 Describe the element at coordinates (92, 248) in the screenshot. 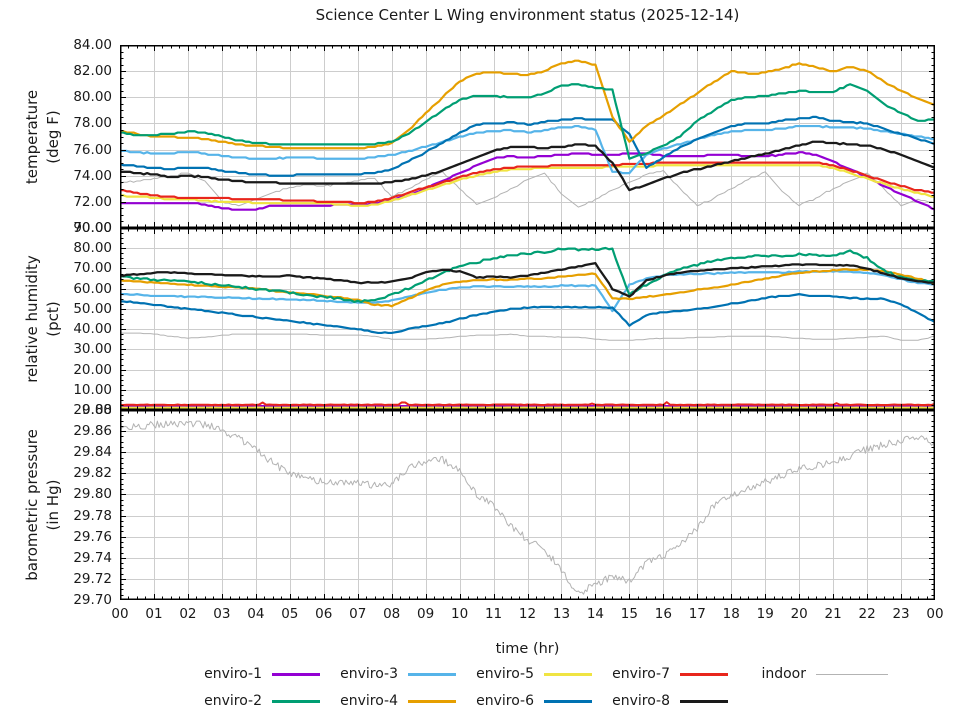

I see `relative-humidity-y-tick-label: 80.00` at that location.